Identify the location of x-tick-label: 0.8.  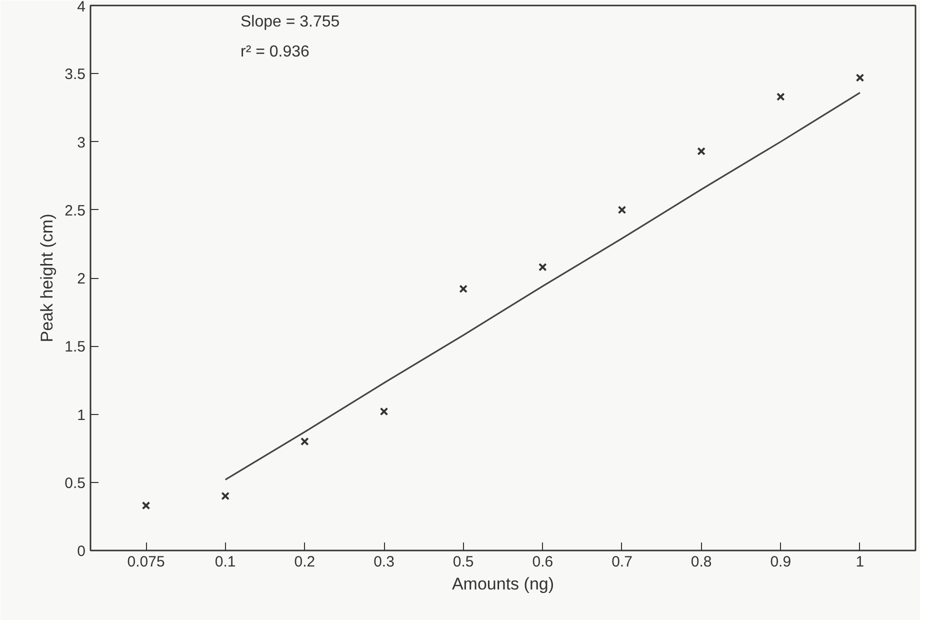
(701, 562).